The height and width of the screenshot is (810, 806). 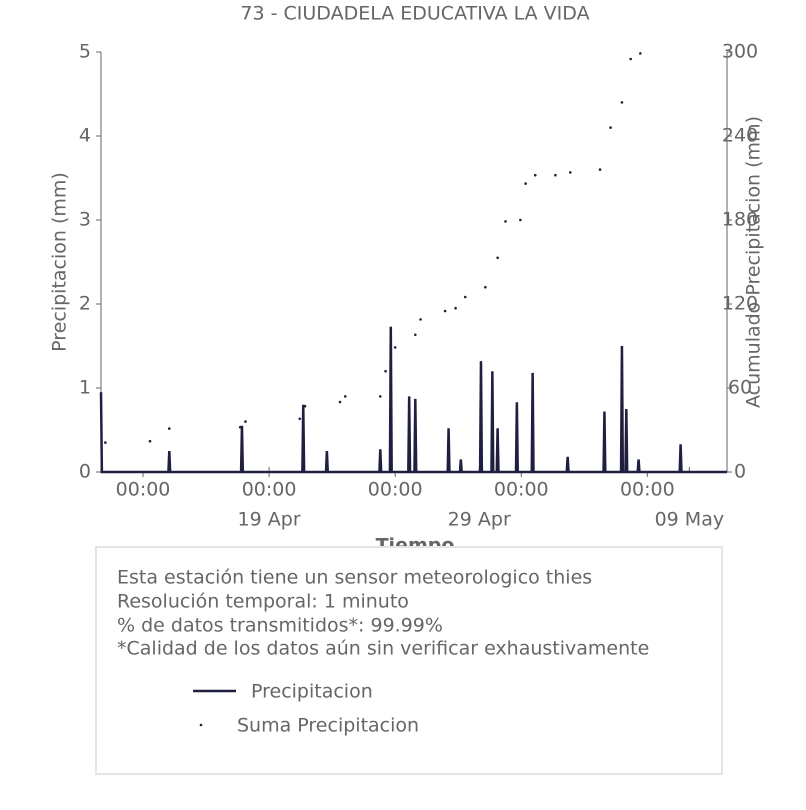 What do you see at coordinates (85, 388) in the screenshot?
I see `y-tick-label: 1` at bounding box center [85, 388].